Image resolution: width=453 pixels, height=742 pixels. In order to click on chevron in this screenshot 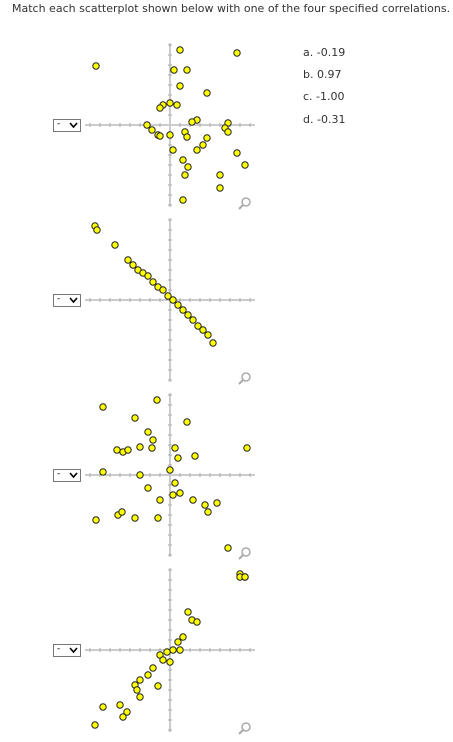, I will do `click(73, 300)`.